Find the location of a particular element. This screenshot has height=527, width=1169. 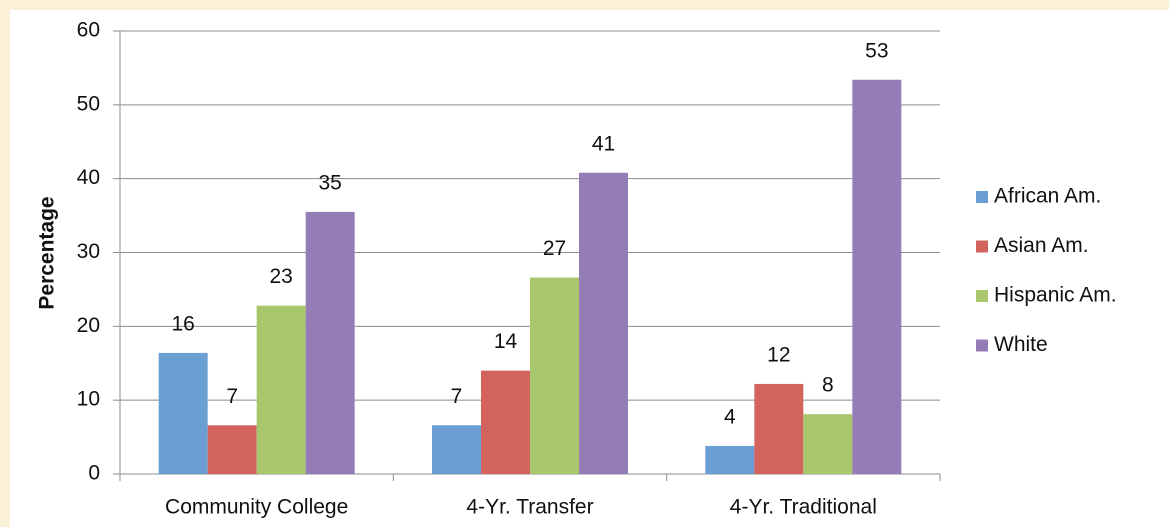

value-label: 53 is located at coordinates (876, 50).